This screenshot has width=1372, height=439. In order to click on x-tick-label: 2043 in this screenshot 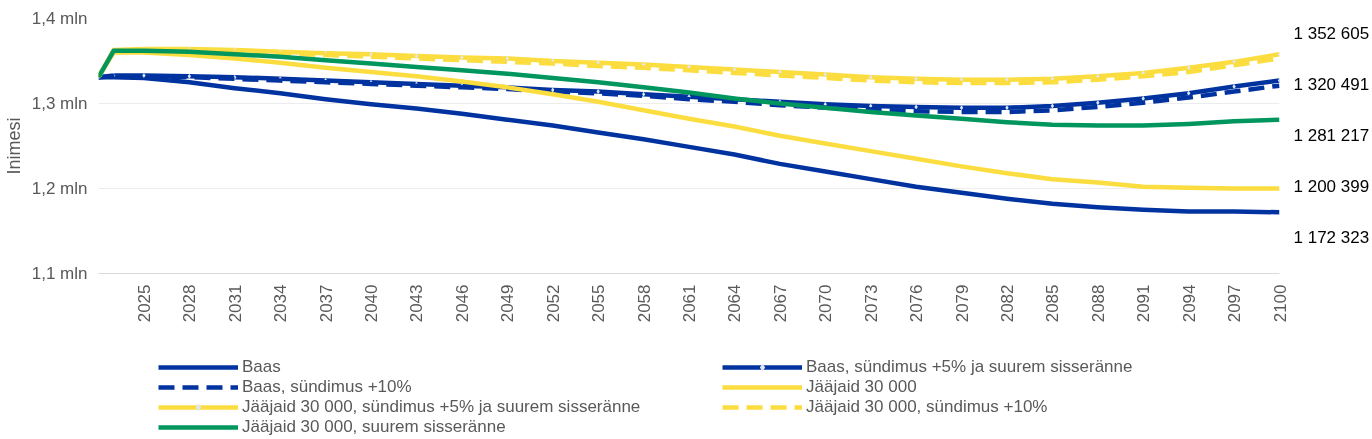, I will do `click(417, 303)`.